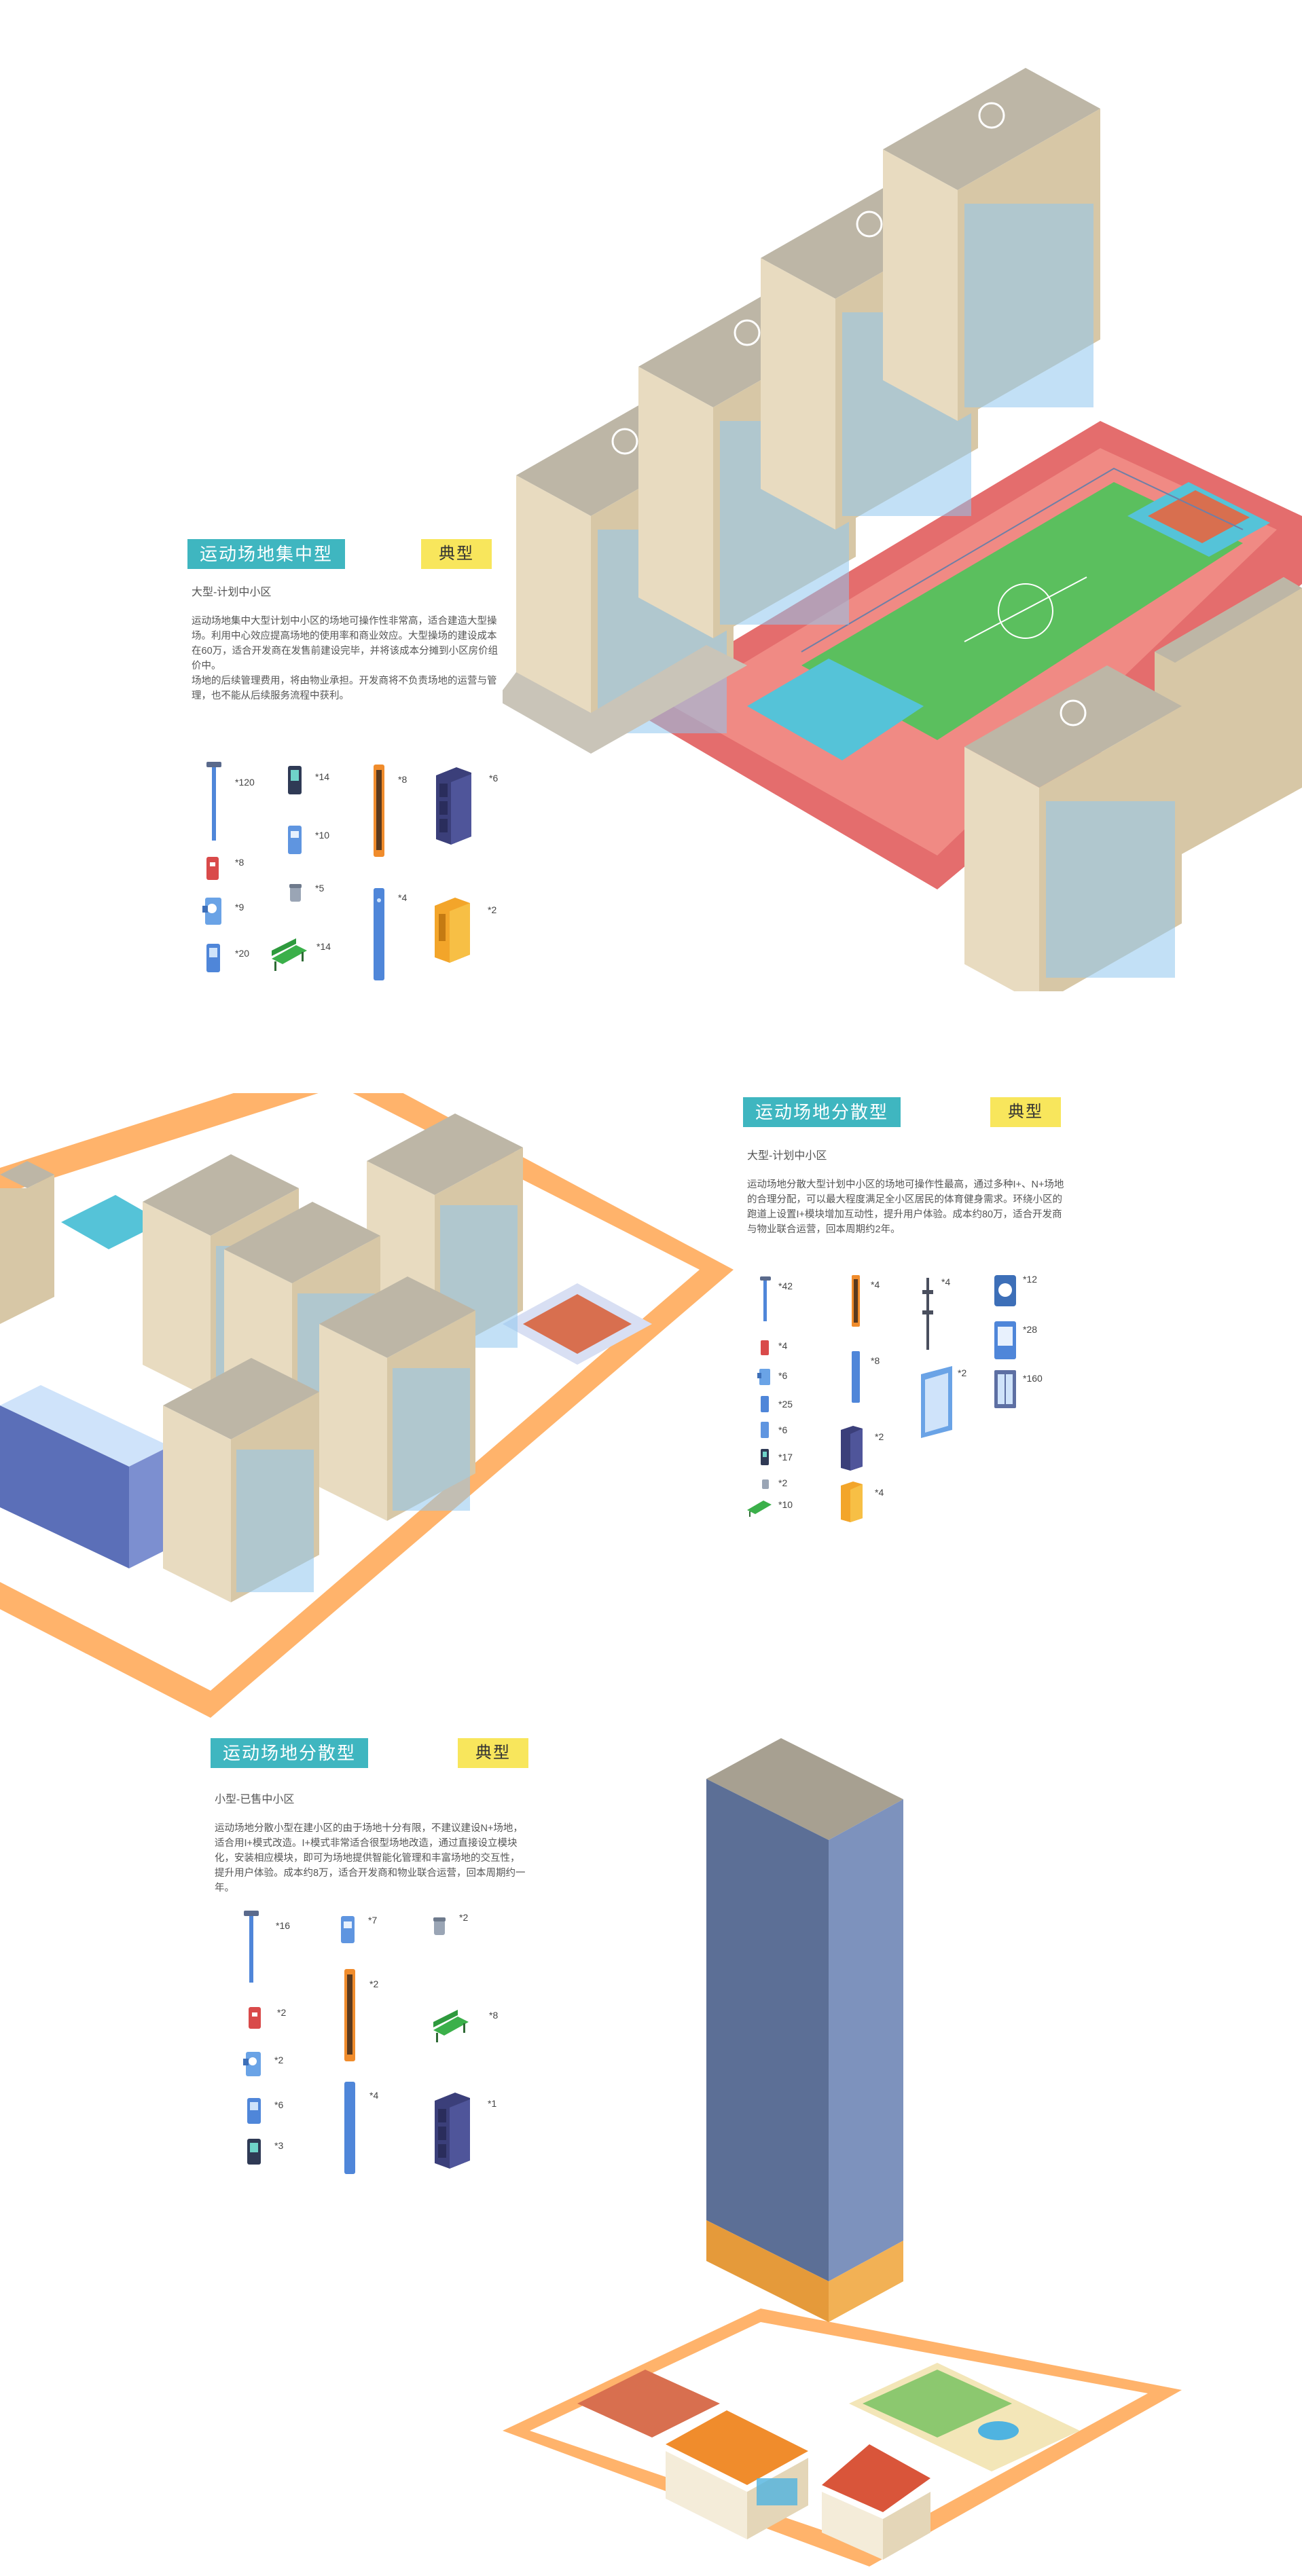  Describe the element at coordinates (785, 1405) in the screenshot. I see `equipment-quantity: *25` at that location.